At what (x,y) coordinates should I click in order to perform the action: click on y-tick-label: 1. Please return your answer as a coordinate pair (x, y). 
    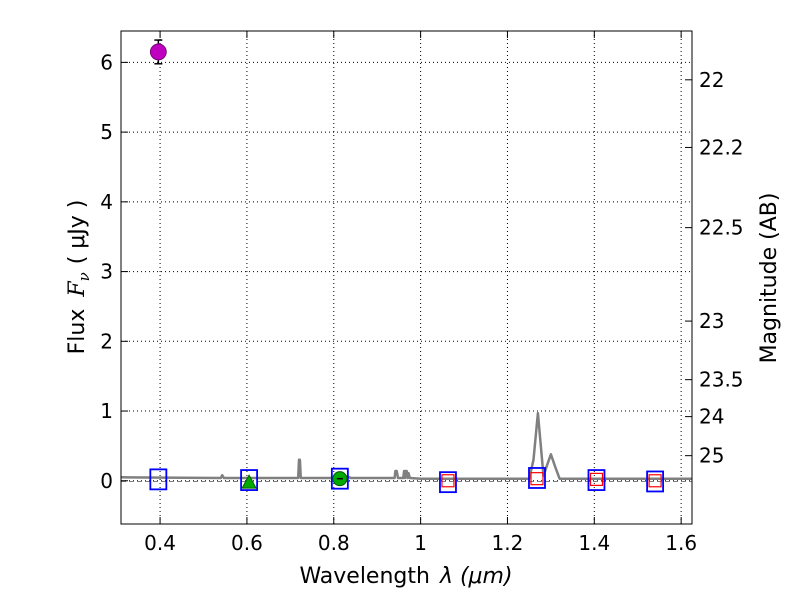
    Looking at the image, I should click on (106, 411).